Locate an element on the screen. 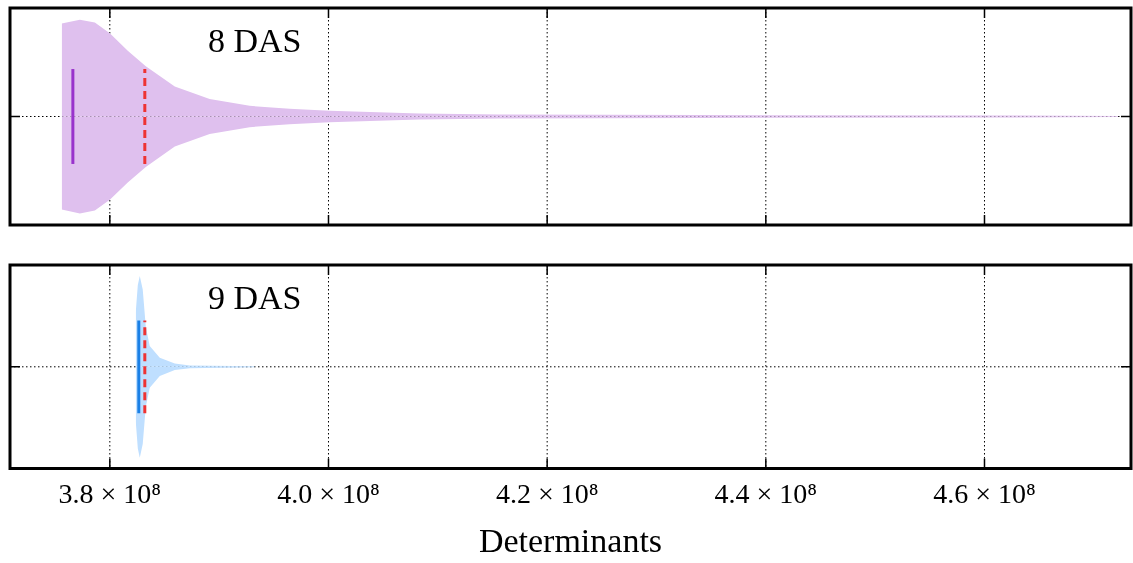 This screenshot has width=1133, height=563. x-tick-label: 4.4 × 10⁸ is located at coordinates (766, 493).